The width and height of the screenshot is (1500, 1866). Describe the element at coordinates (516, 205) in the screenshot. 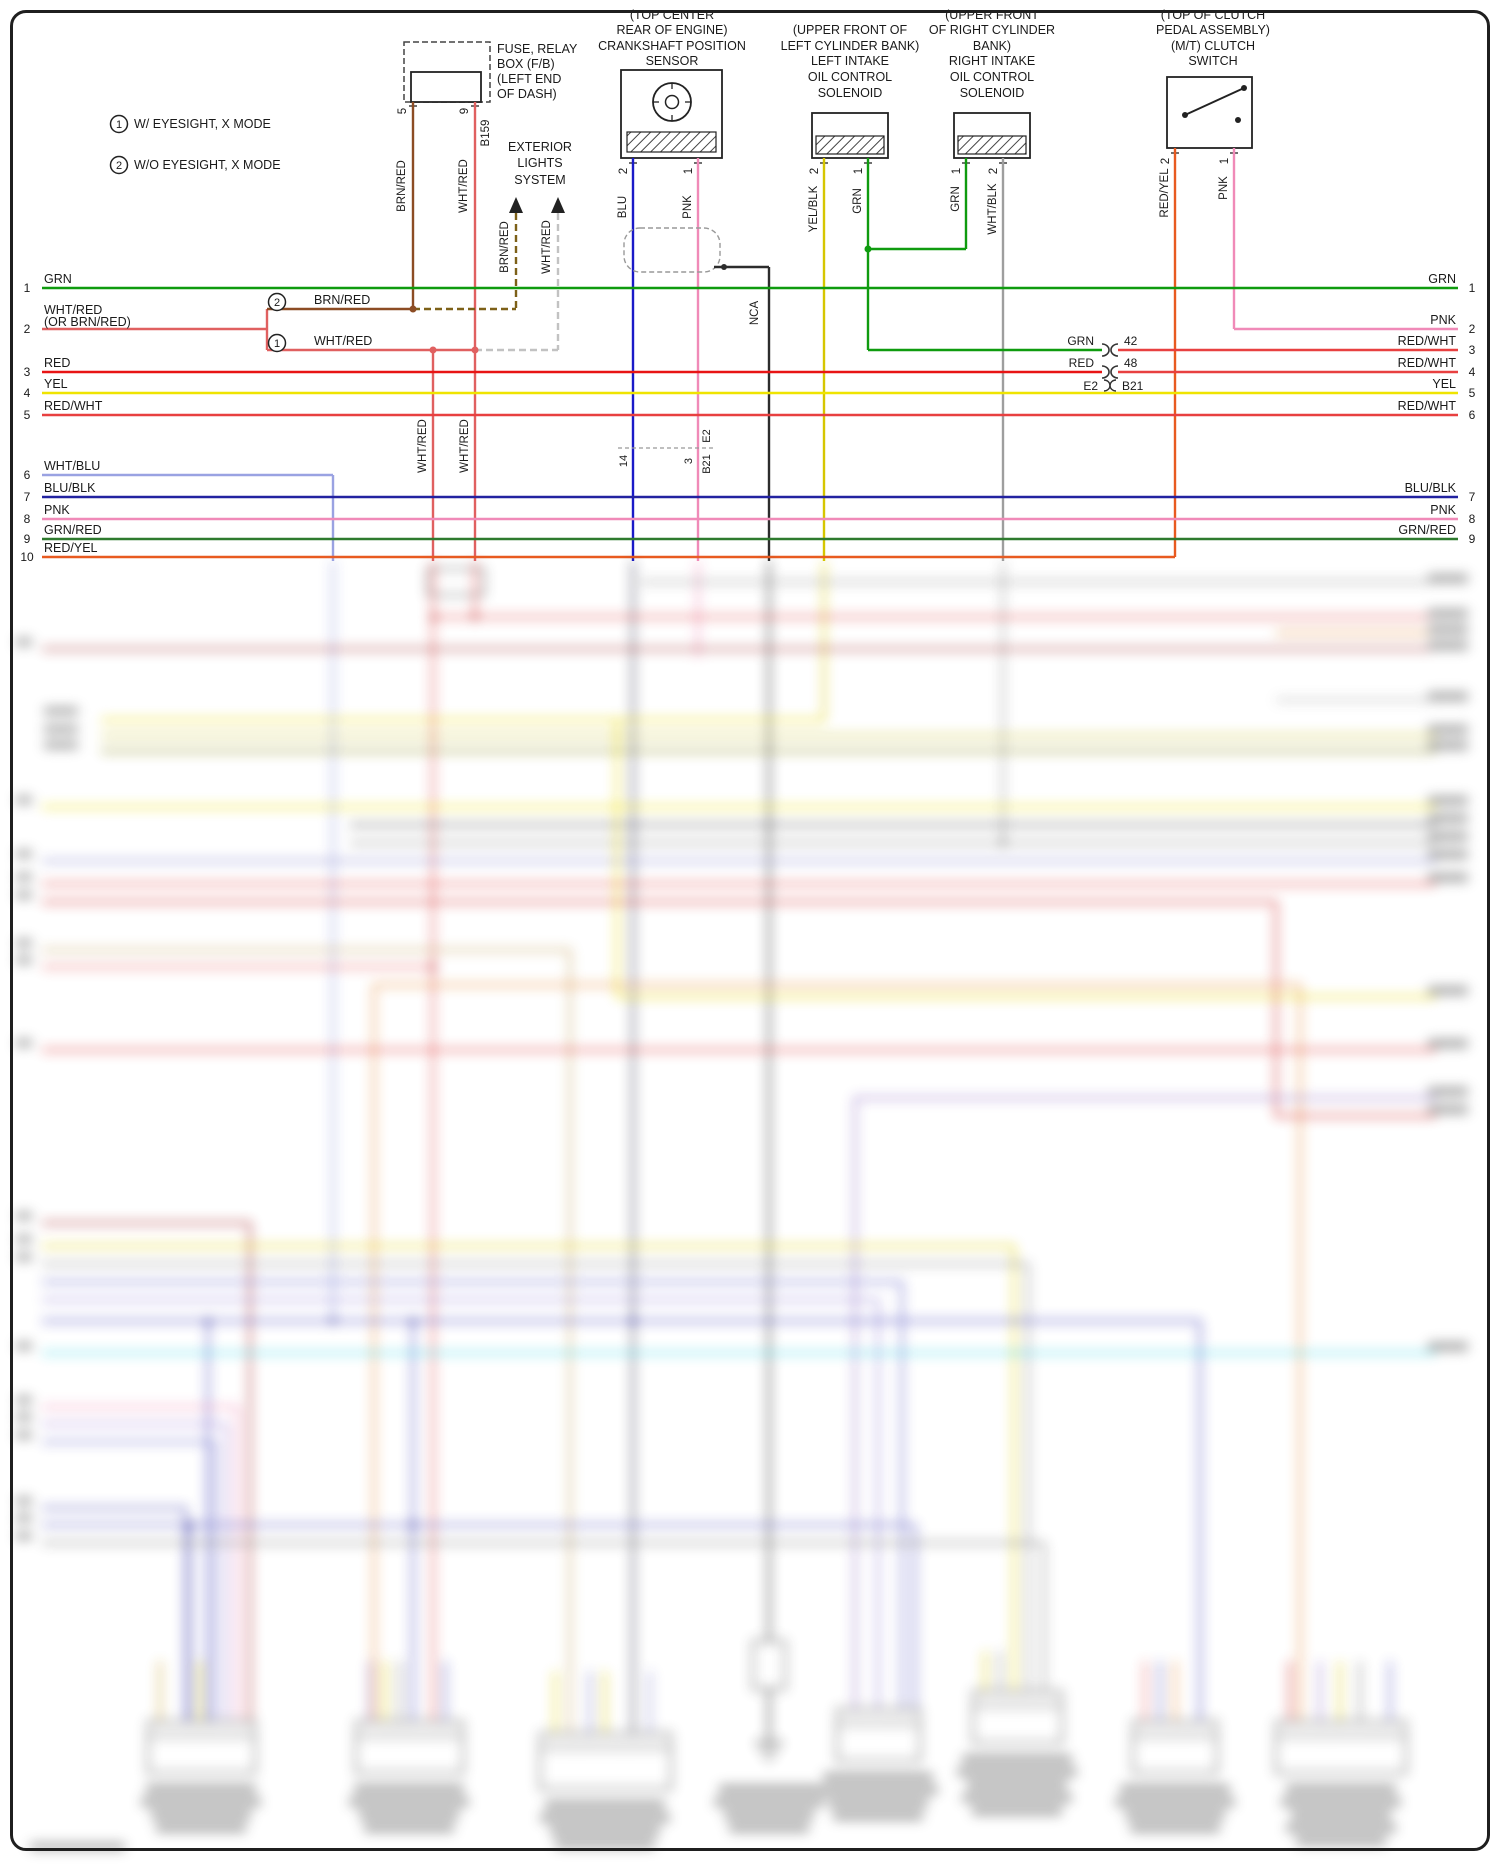

I see `up-arrow-icon` at that location.